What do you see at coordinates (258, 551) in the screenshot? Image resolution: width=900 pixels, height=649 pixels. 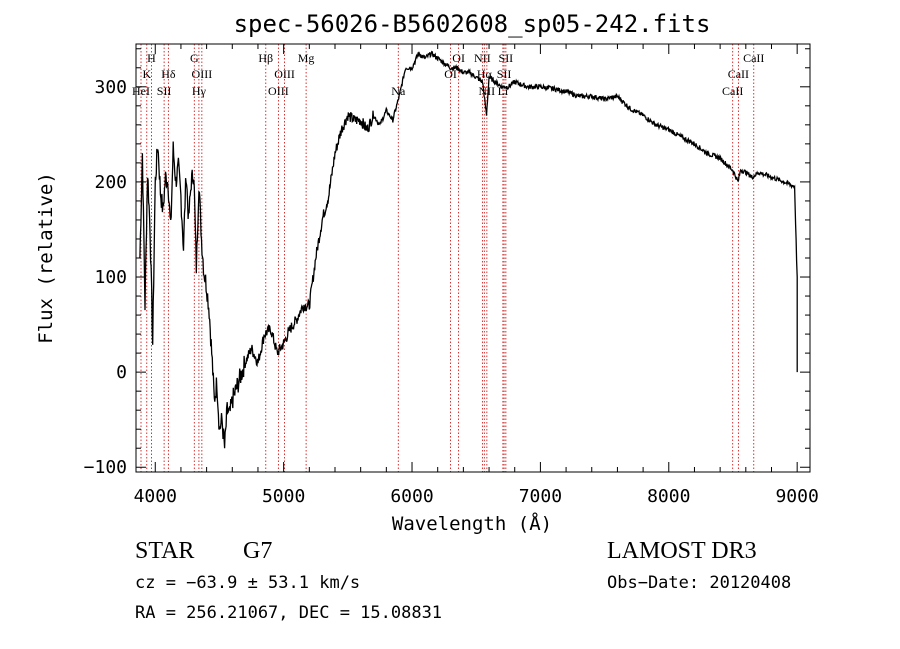 I see `object-subclass: G7` at bounding box center [258, 551].